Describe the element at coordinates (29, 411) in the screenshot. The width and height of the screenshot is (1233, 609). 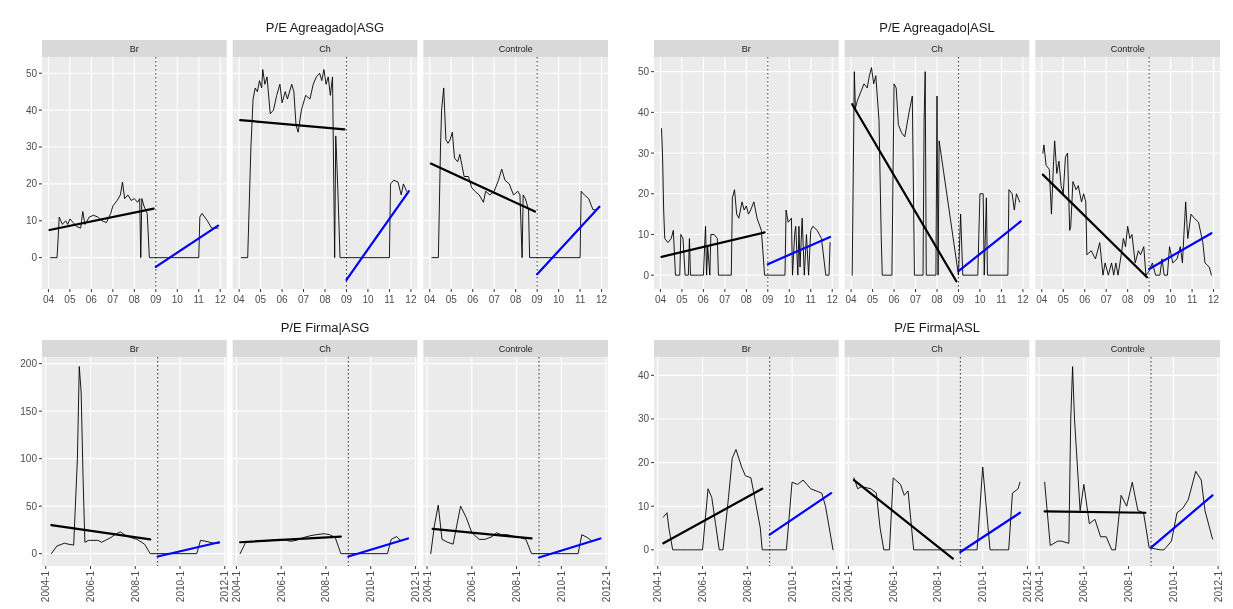
I see `y-tick-label: 150` at that location.